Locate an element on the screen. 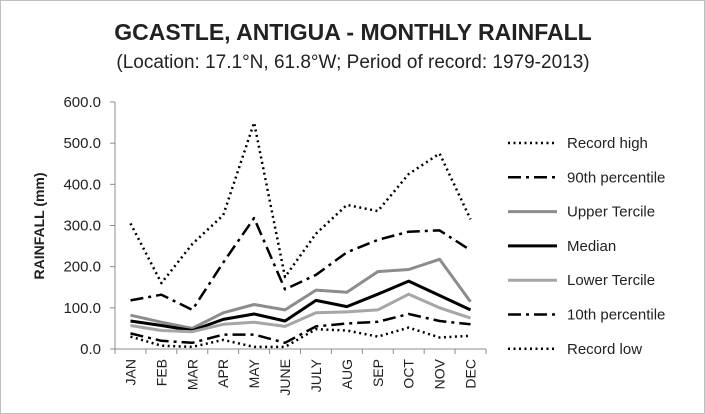 The image size is (705, 414). series-line-record-low is located at coordinates (300, 337).